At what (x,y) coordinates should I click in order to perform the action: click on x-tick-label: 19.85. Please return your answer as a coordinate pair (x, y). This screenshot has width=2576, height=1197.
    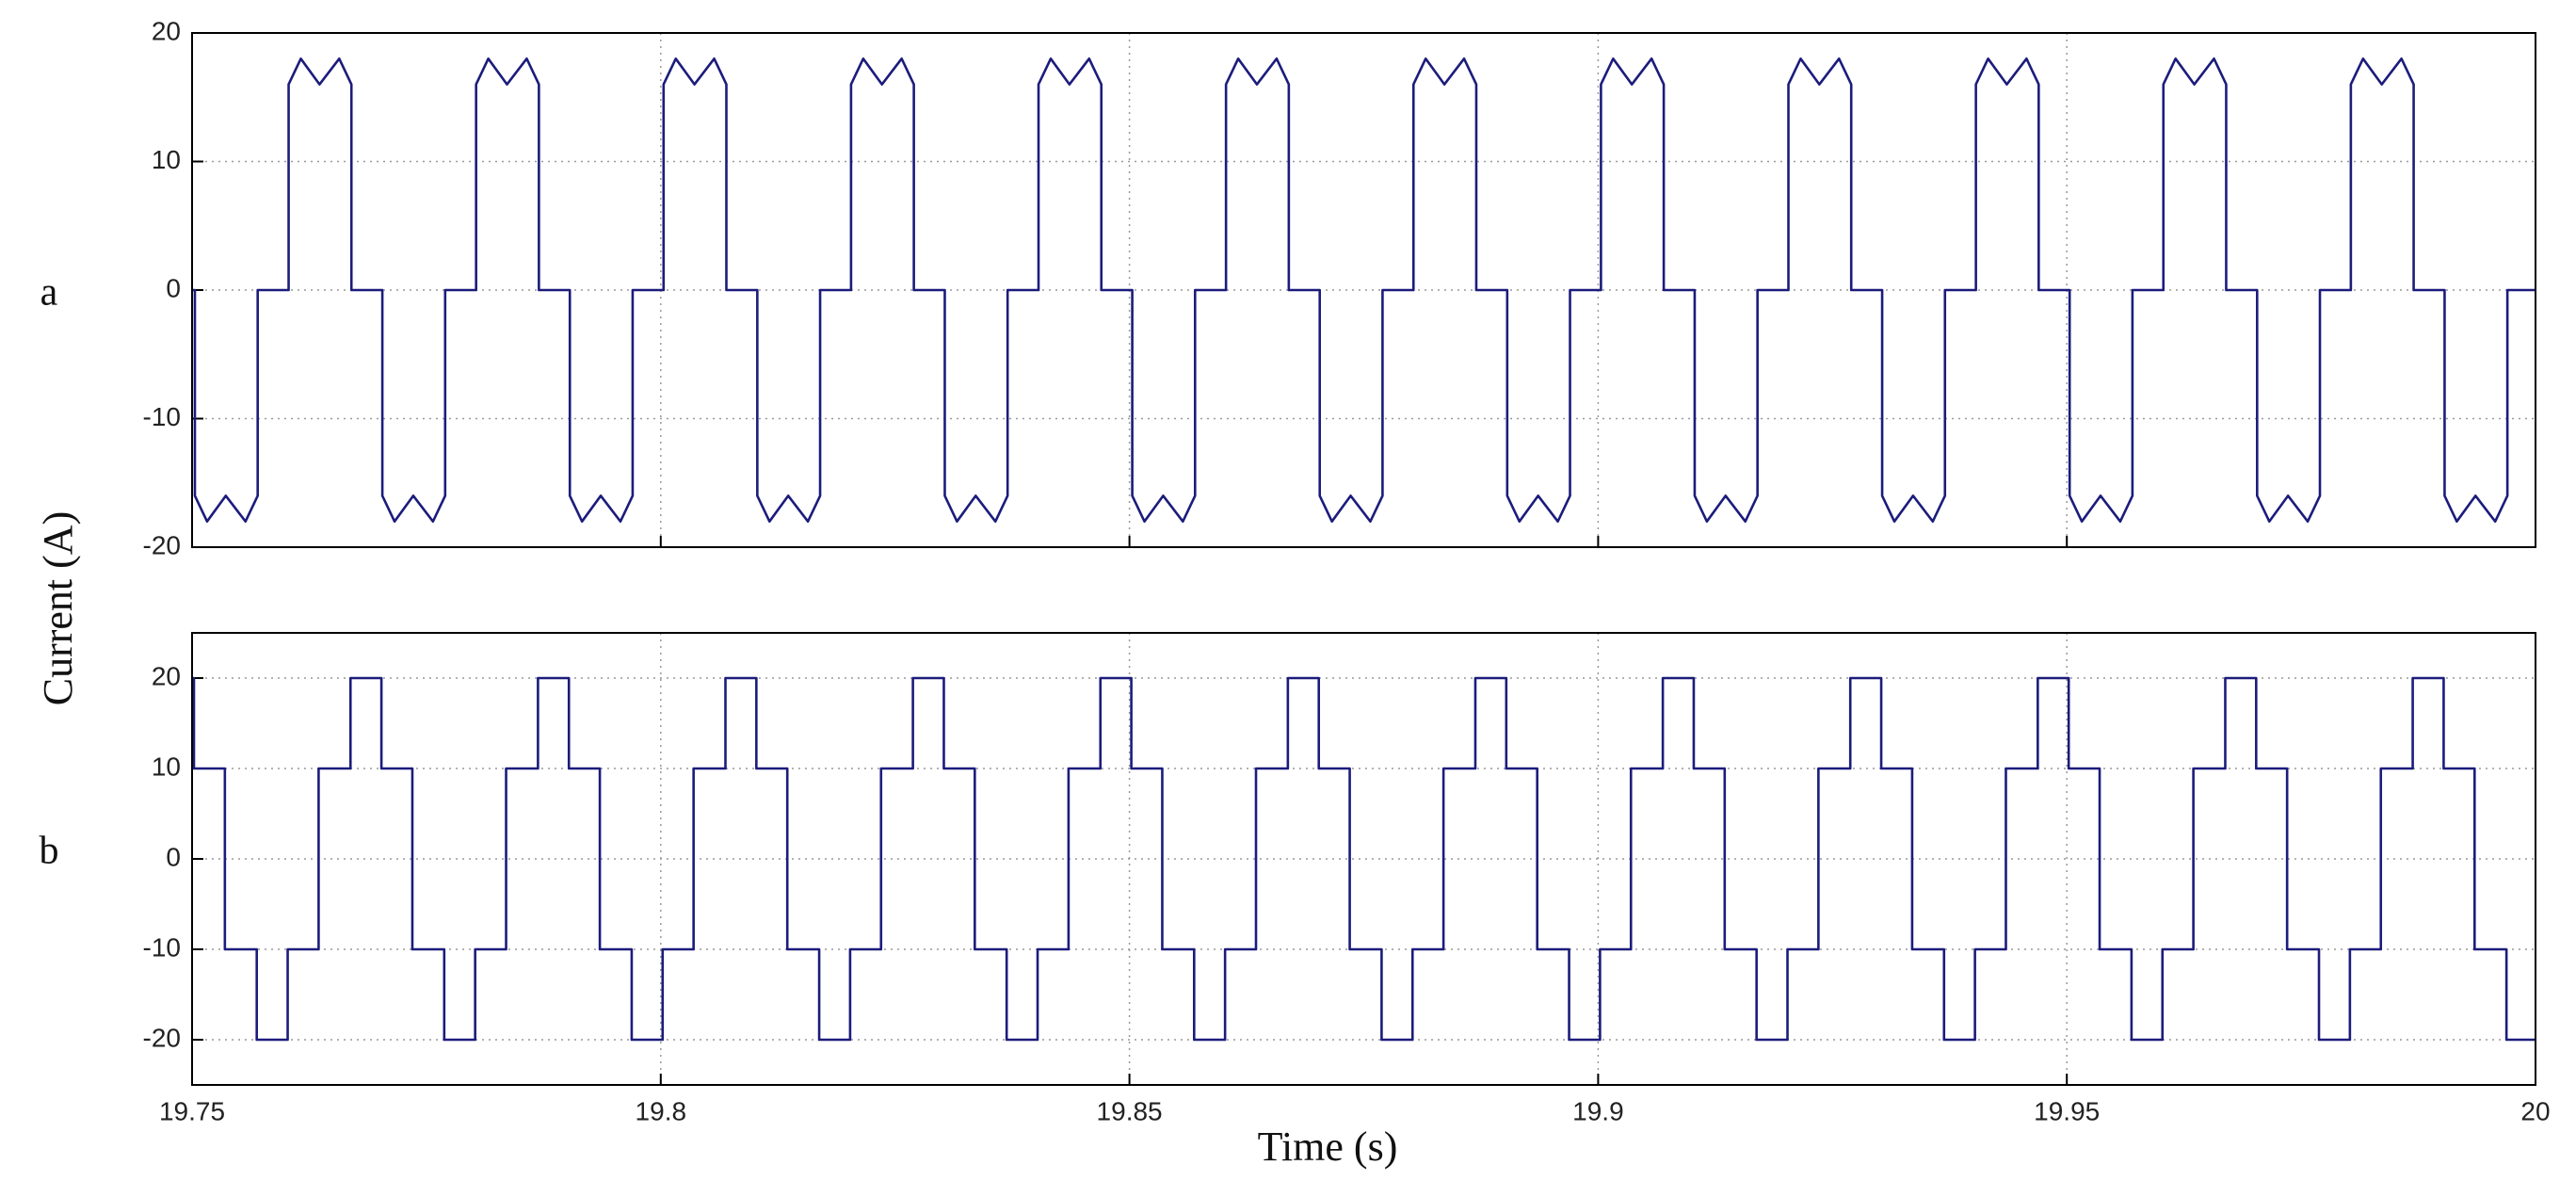
    Looking at the image, I should click on (1130, 1110).